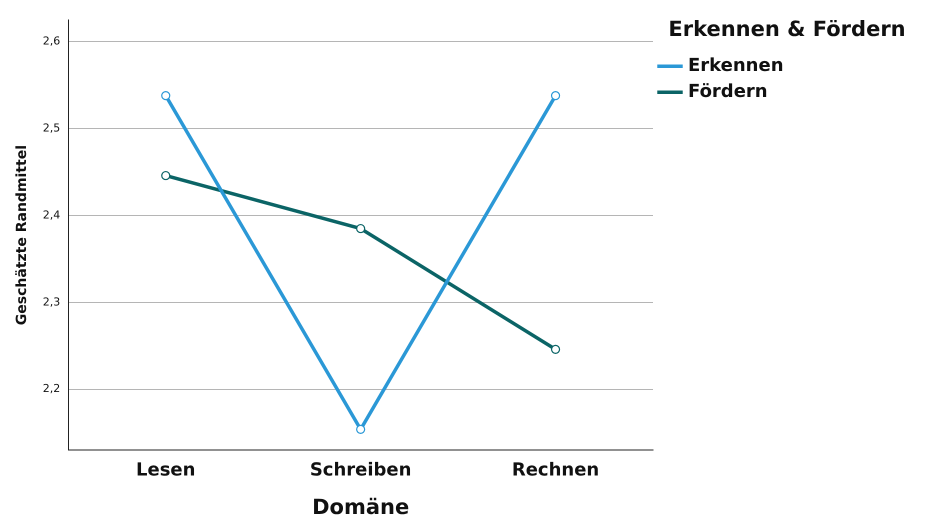 The height and width of the screenshot is (529, 929). I want to click on y-tick-label: 2,4, so click(51, 215).